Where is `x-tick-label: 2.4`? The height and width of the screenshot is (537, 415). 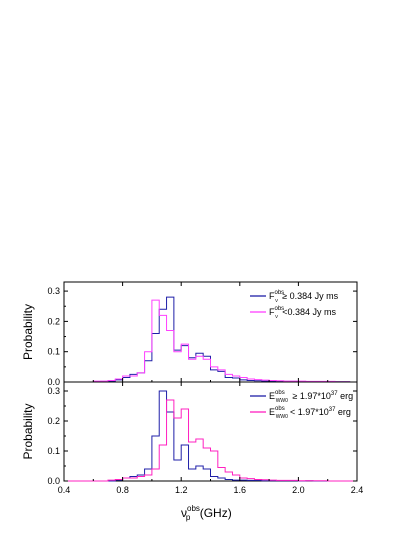 x-tick-label: 2.4 is located at coordinates (357, 490).